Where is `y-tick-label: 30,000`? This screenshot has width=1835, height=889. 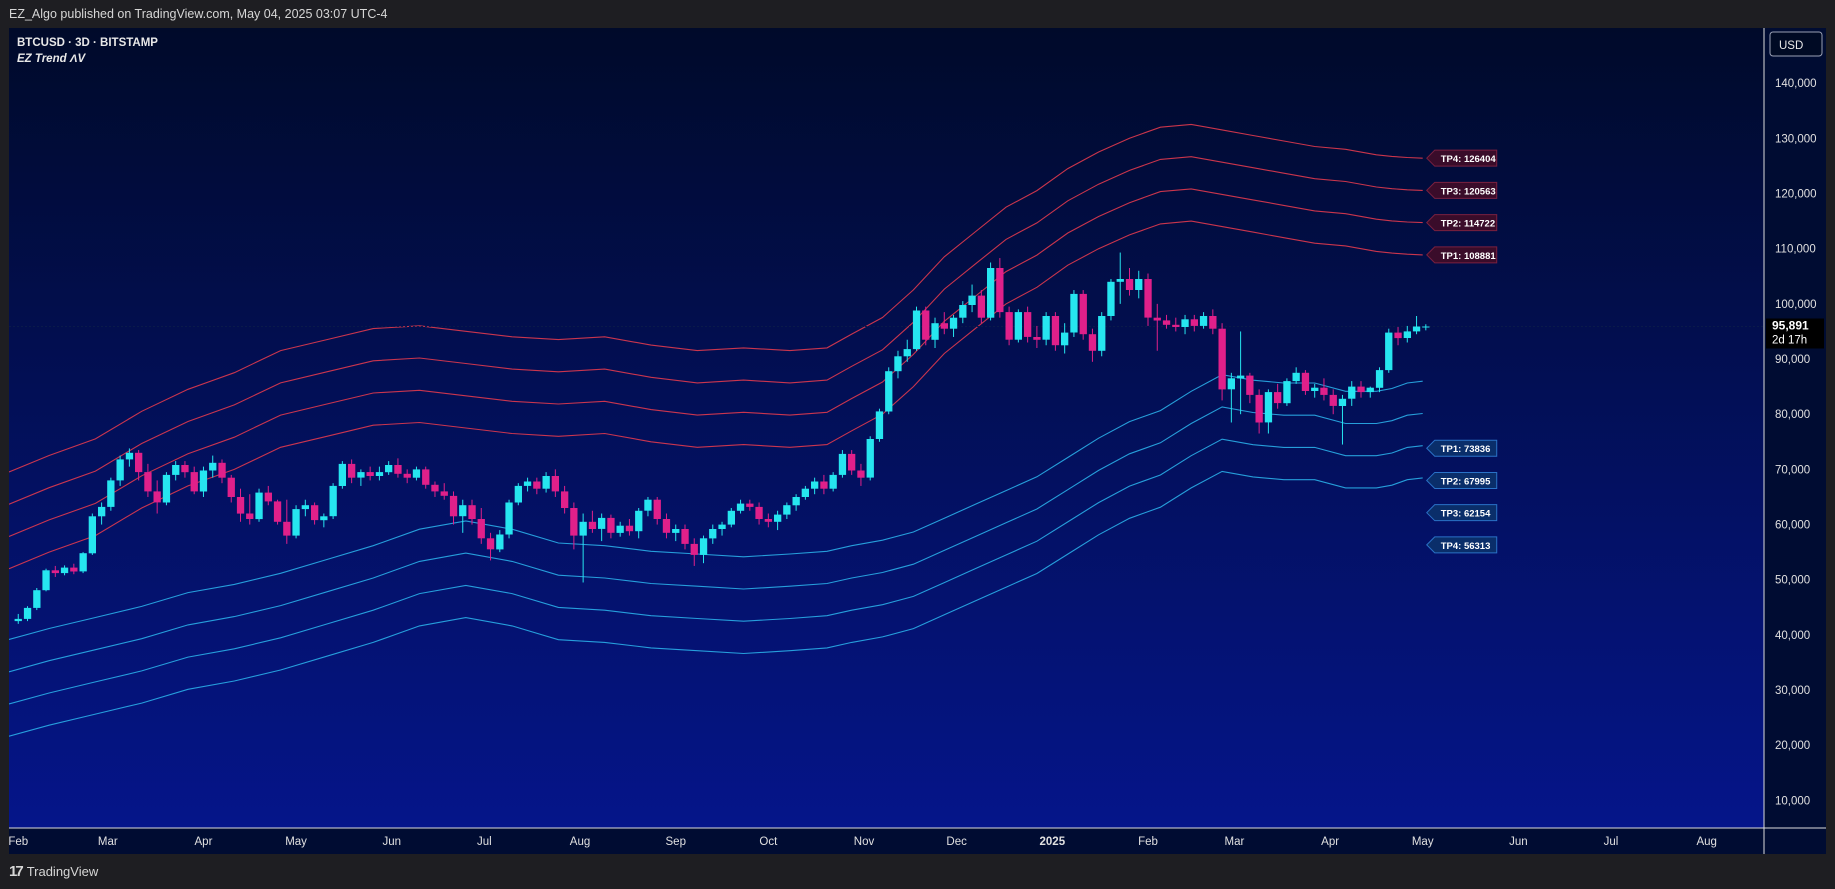 y-tick-label: 30,000 is located at coordinates (1792, 691).